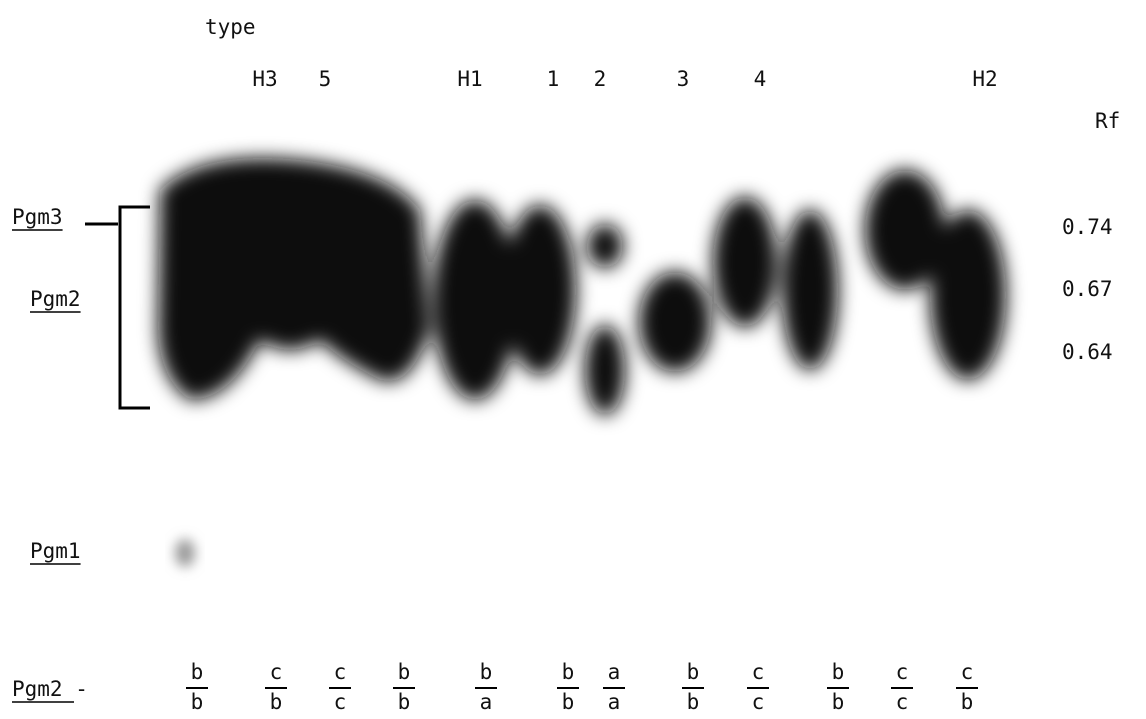  Describe the element at coordinates (614, 672) in the screenshot. I see `allele-top: a` at that location.